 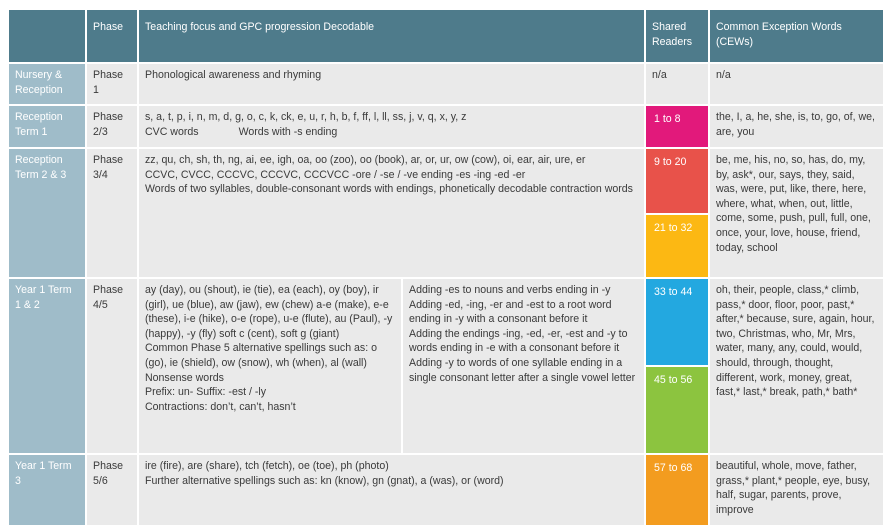 What do you see at coordinates (206, 392) in the screenshot?
I see `focus-line: Prefix: un- Suffix: -est / -ly` at bounding box center [206, 392].